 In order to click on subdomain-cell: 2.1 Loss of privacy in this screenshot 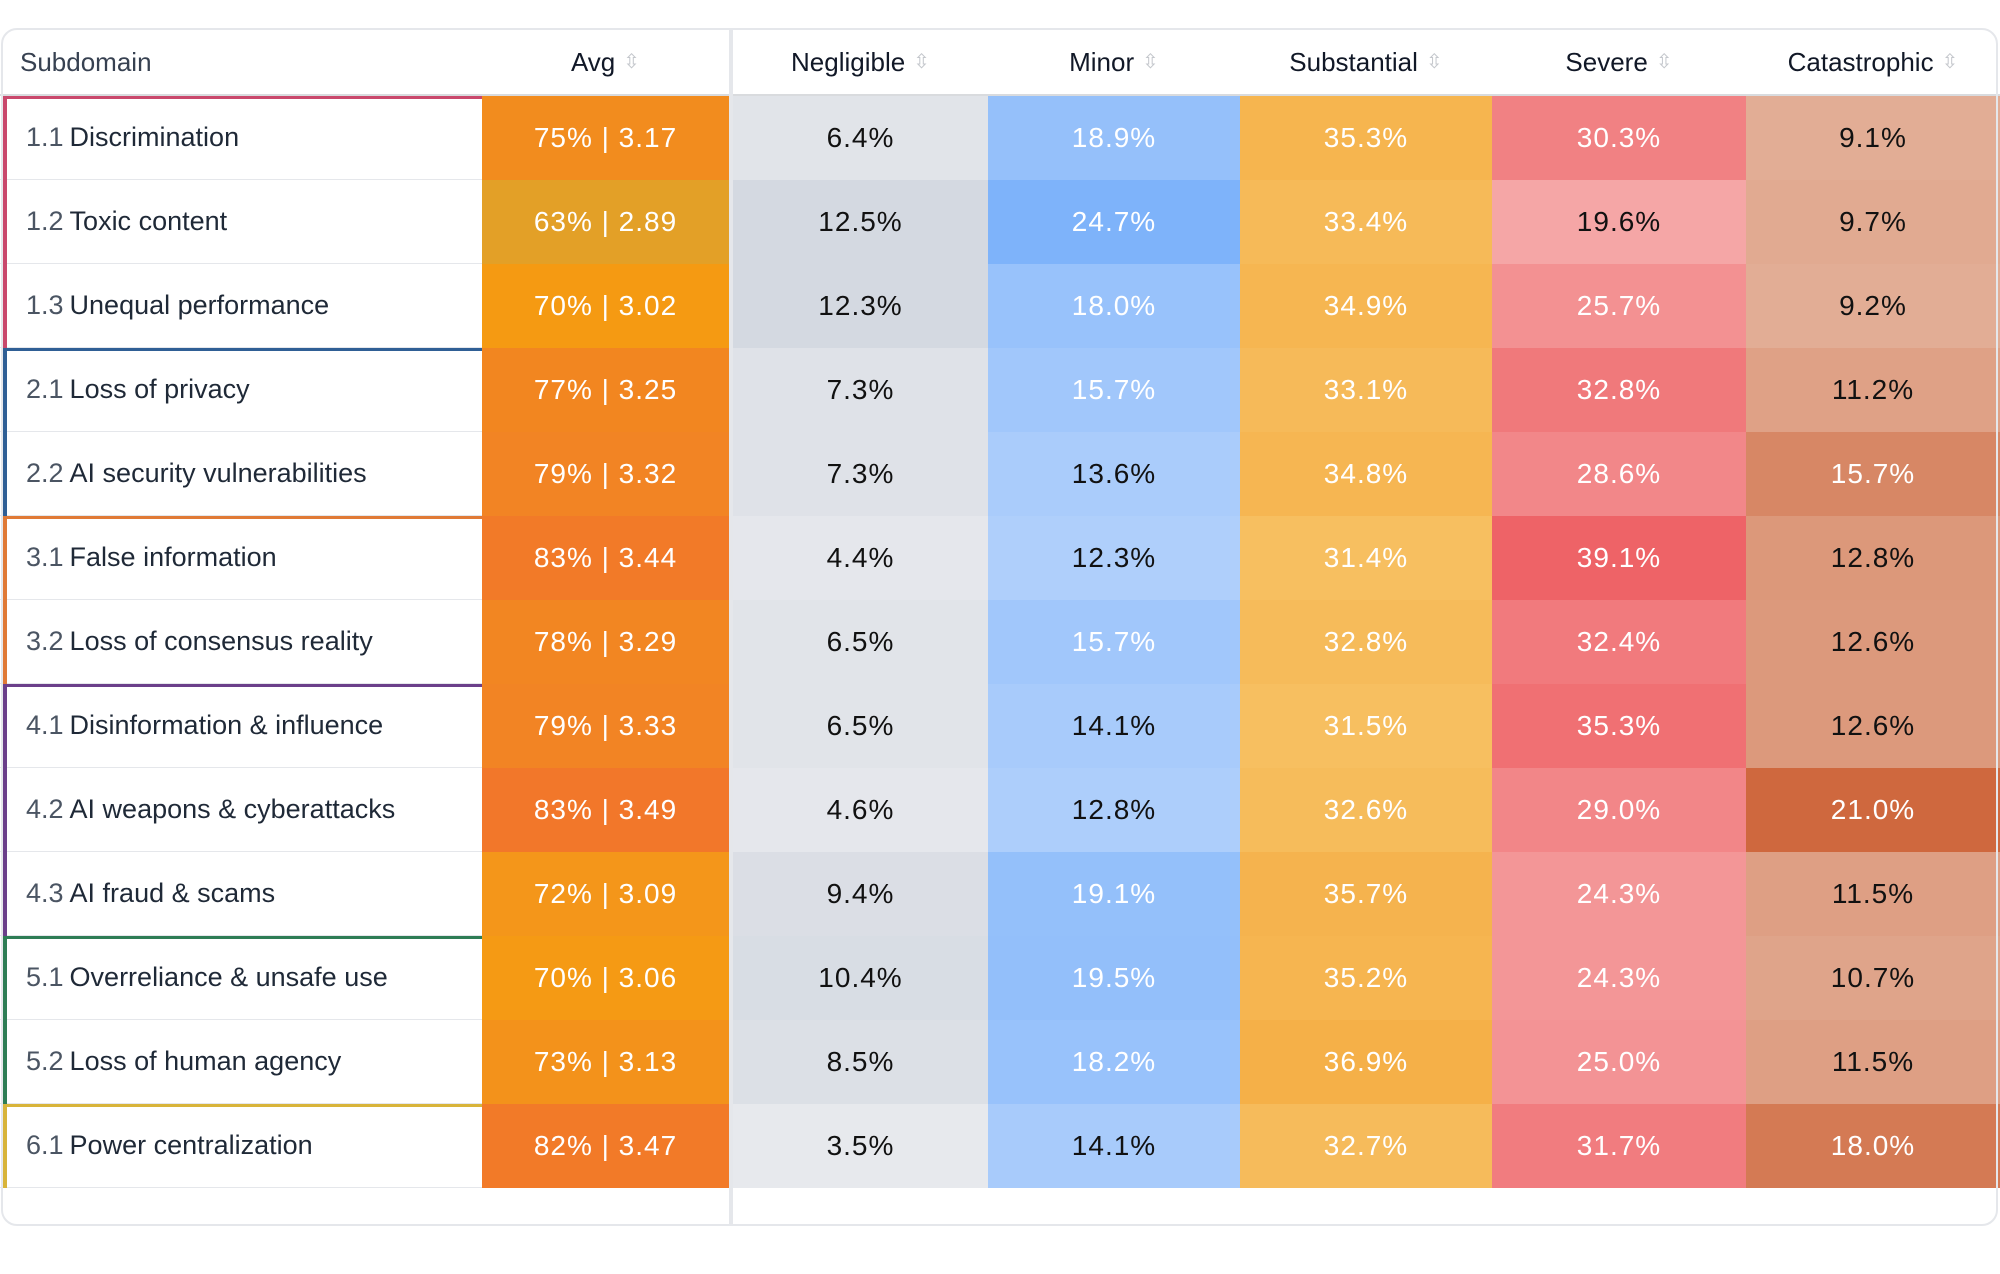, I will do `click(241, 390)`.